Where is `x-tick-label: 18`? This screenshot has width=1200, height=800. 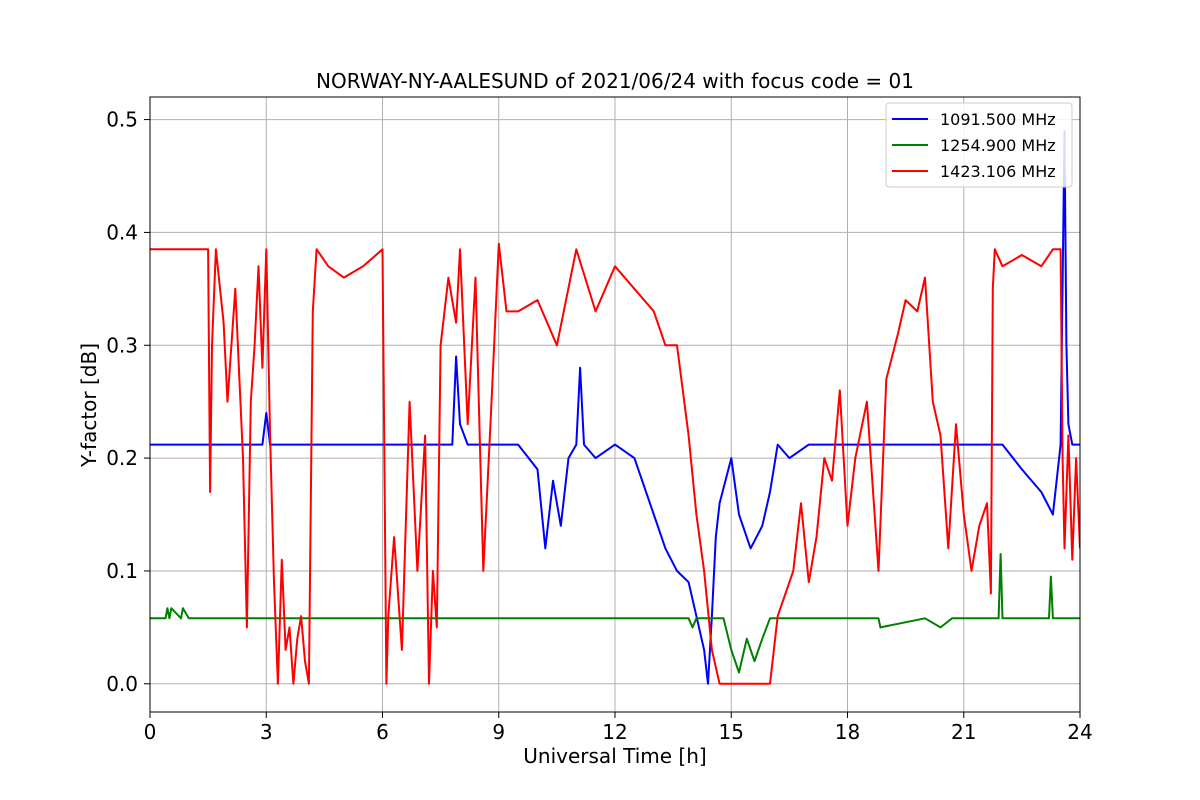
x-tick-label: 18 is located at coordinates (847, 732).